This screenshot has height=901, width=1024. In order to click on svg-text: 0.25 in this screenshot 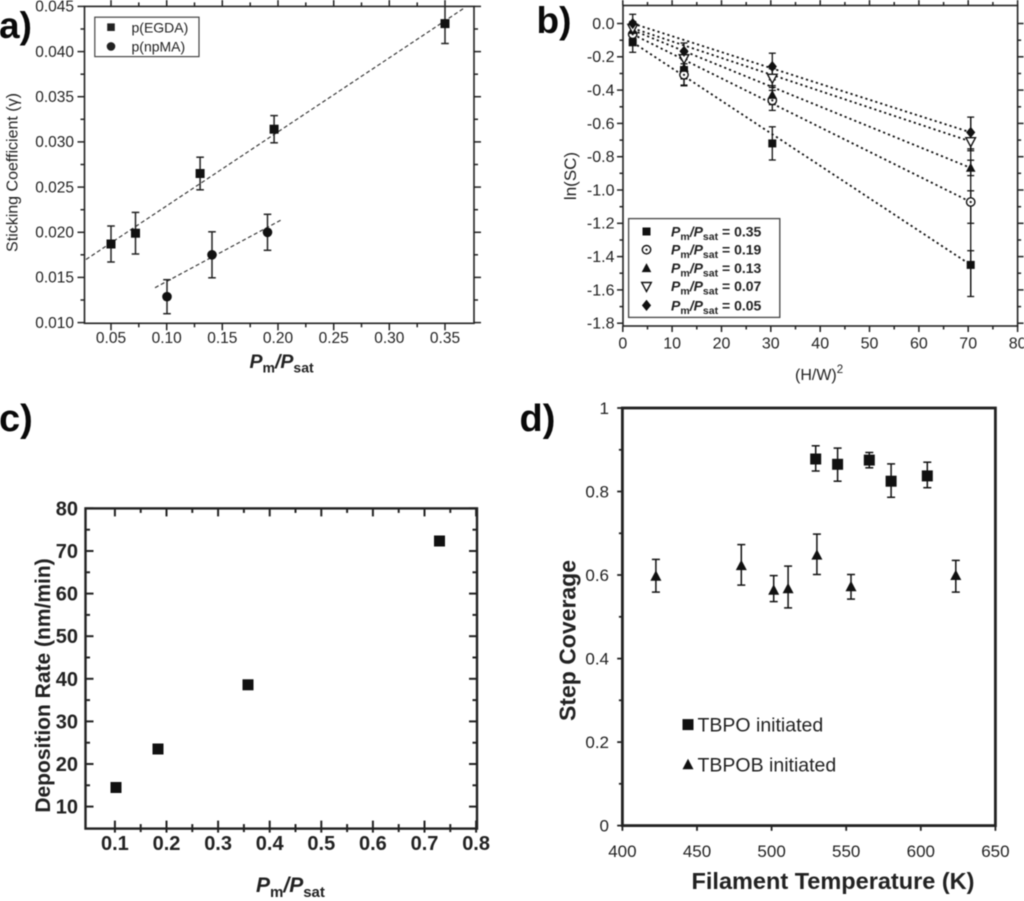, I will do `click(334, 338)`.